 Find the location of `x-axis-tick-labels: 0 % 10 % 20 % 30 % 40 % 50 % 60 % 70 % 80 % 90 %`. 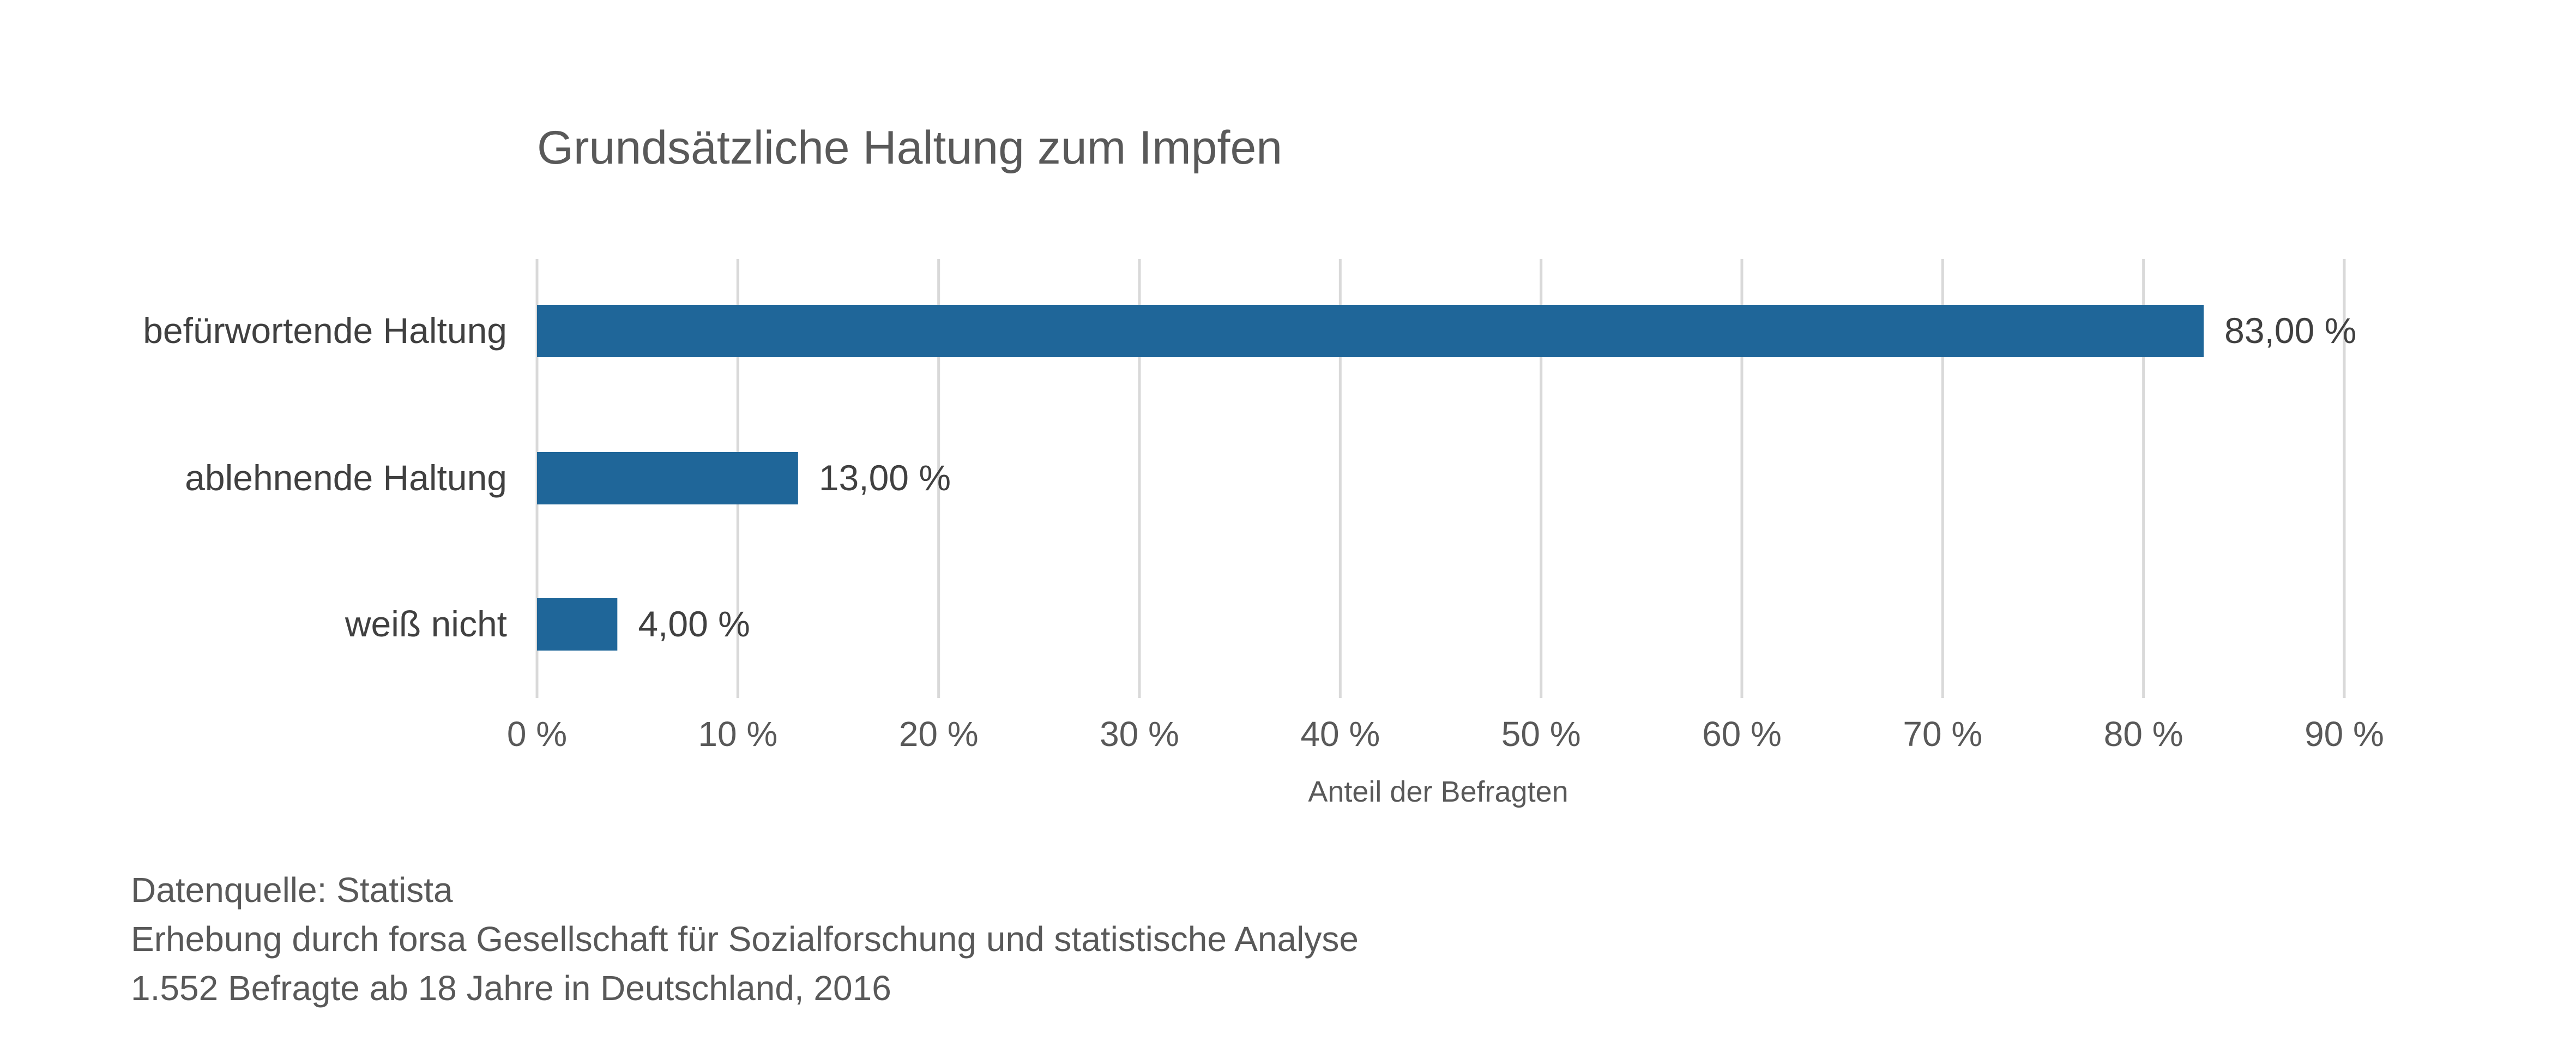

x-axis-tick-labels: 0 % 10 % 20 % 30 % 40 % 50 % 60 % 70 % 80 % 90 % is located at coordinates (1446, 734).